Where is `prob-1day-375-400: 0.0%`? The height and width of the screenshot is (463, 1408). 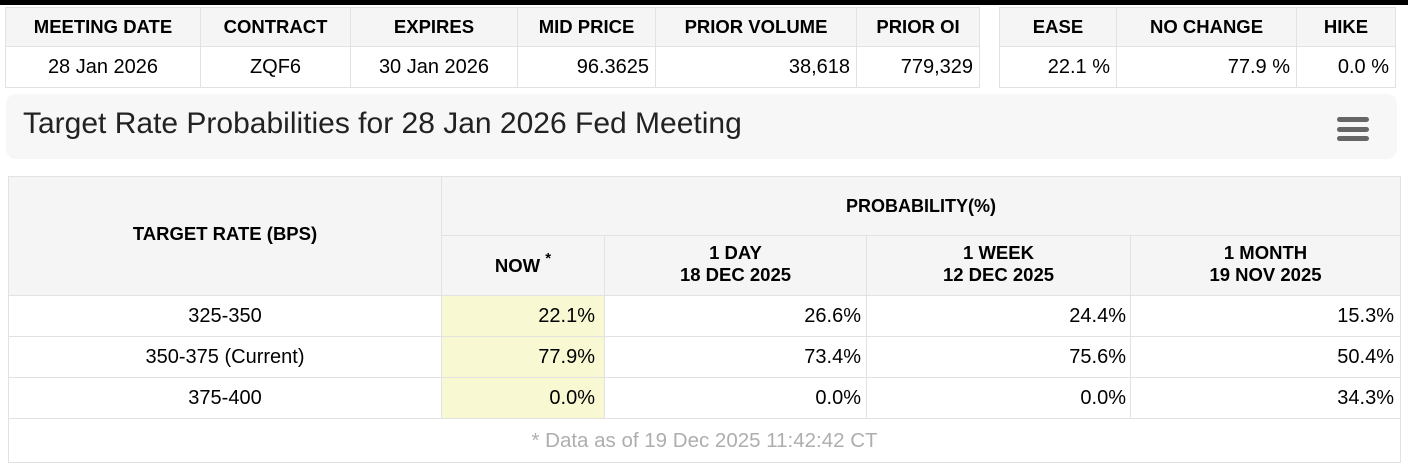 prob-1day-375-400: 0.0% is located at coordinates (735, 398).